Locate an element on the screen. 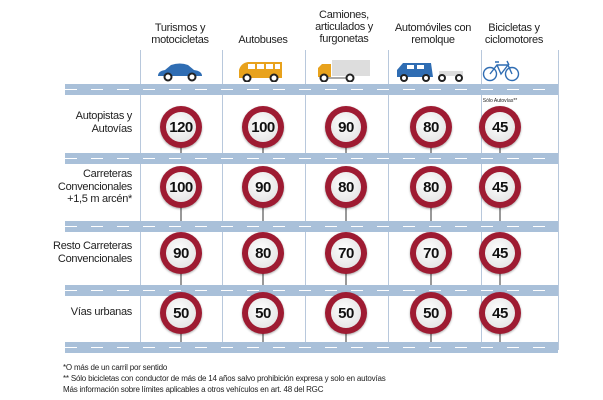 The height and width of the screenshot is (400, 603). column-header: Automóviles con remolque is located at coordinates (433, 34).